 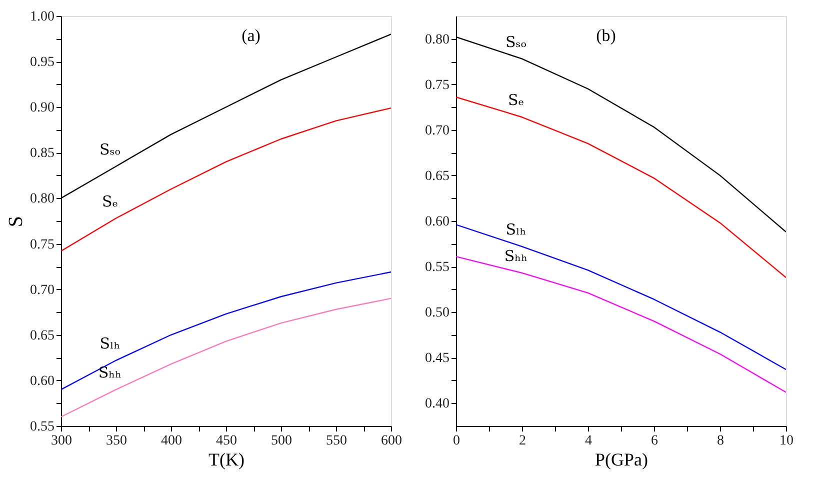 I want to click on x-tick-label: 500, so click(x=281, y=441).